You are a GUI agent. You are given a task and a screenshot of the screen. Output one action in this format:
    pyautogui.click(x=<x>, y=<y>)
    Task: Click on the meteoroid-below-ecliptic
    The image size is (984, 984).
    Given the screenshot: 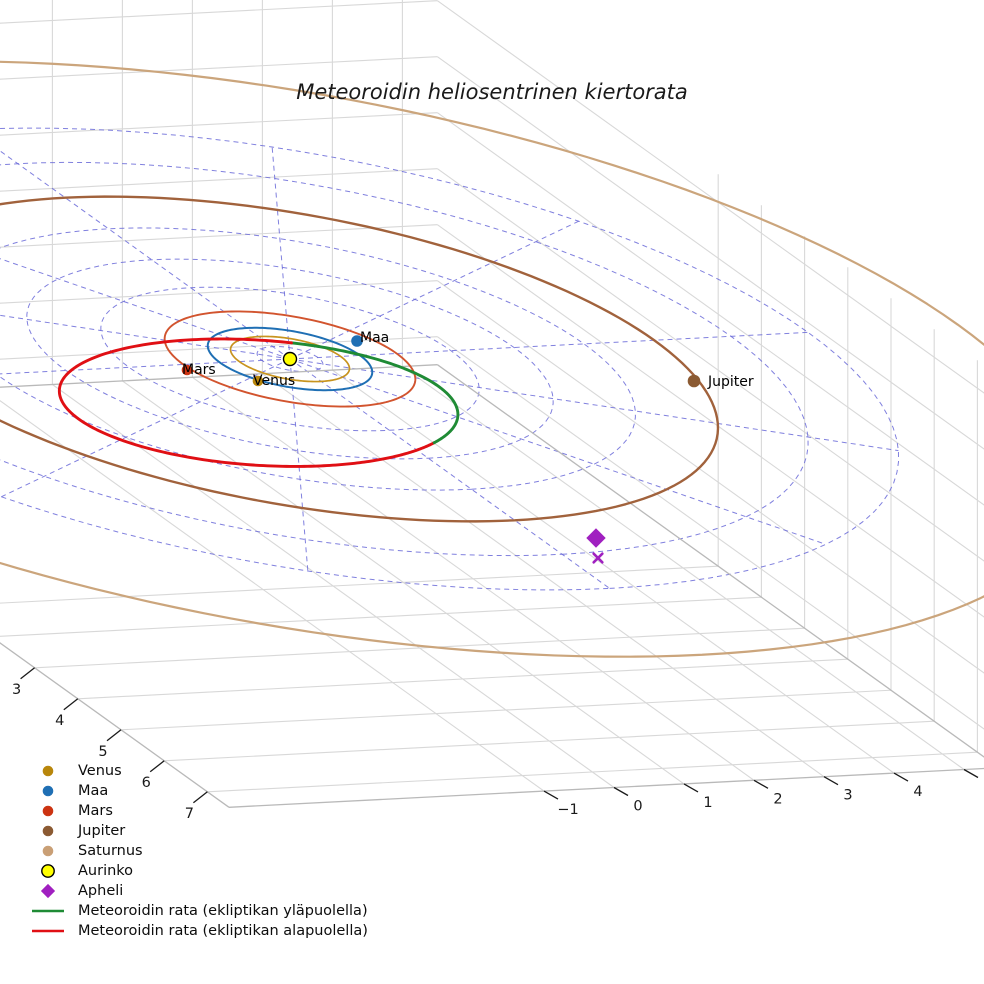 What is the action you would take?
    pyautogui.click(x=246, y=402)
    